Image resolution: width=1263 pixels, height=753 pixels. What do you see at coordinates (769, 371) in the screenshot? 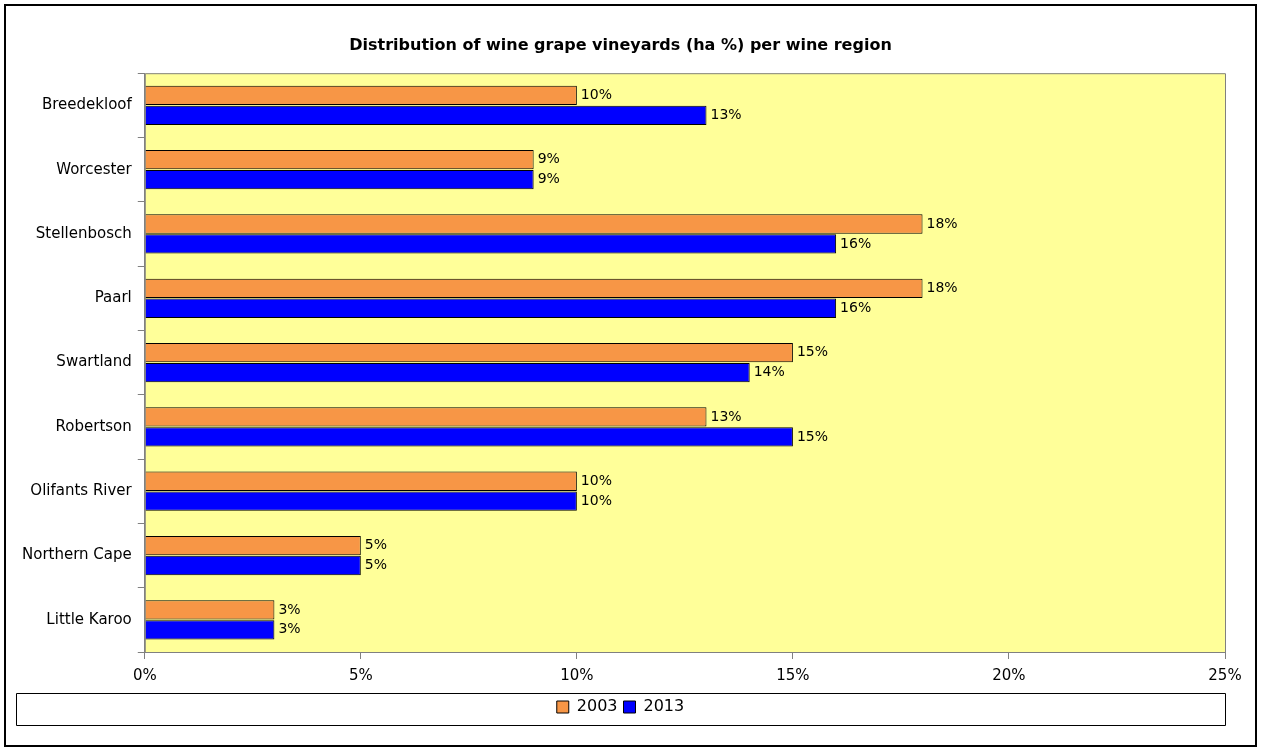
I see `data-label: 14%` at bounding box center [769, 371].